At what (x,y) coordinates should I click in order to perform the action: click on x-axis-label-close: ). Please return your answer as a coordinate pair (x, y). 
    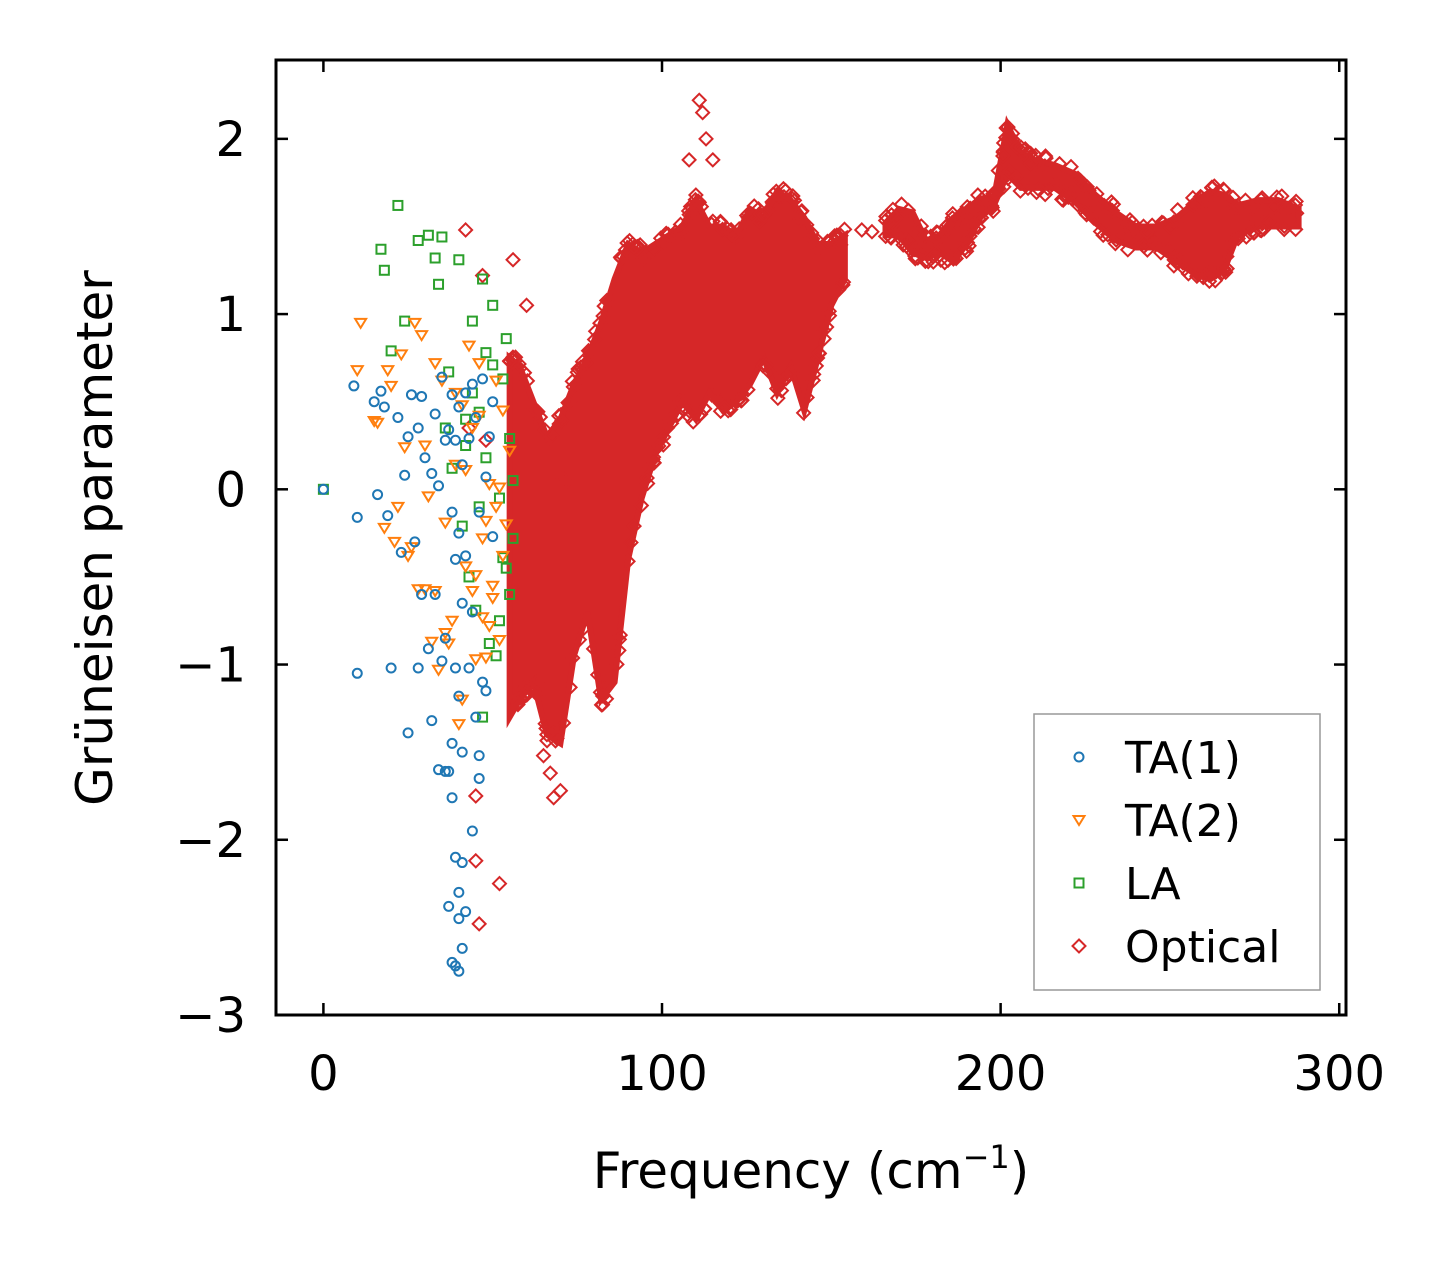
    Looking at the image, I should click on (1020, 1171).